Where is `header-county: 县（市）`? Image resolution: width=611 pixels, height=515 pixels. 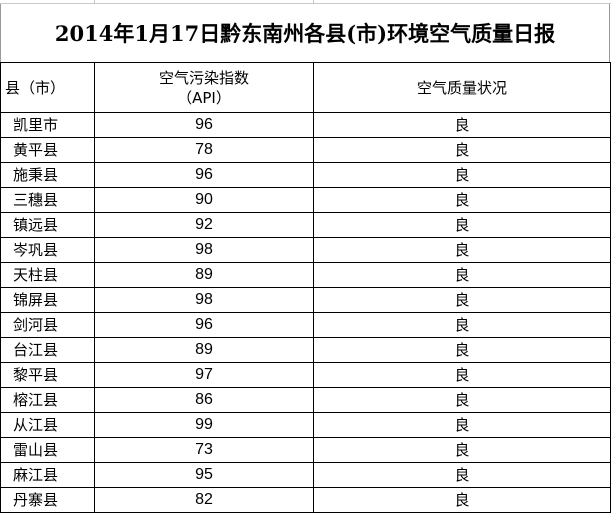
header-county: 县（市） is located at coordinates (47, 87).